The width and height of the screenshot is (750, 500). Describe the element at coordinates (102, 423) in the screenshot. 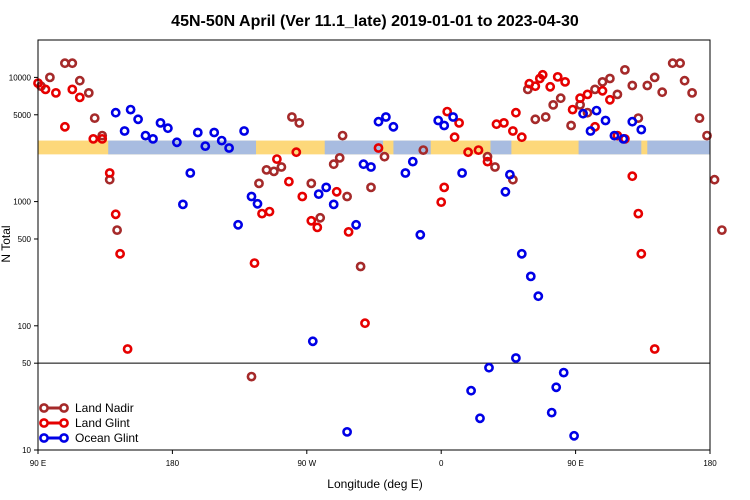

I see `legend-label: Land Glint` at that location.